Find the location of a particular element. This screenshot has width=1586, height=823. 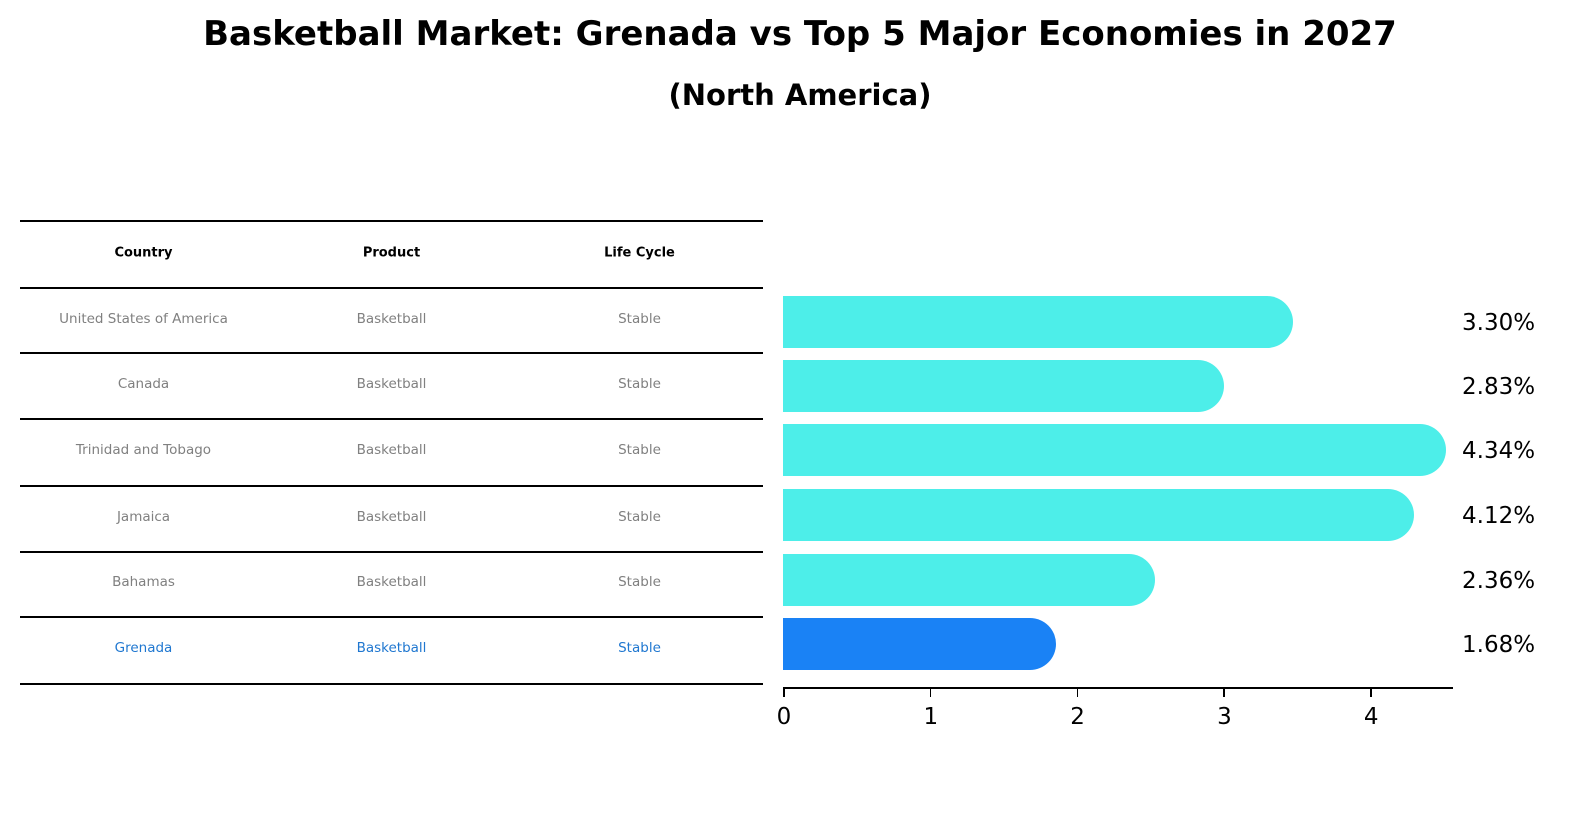

table-cell: United States of America is located at coordinates (143, 319).